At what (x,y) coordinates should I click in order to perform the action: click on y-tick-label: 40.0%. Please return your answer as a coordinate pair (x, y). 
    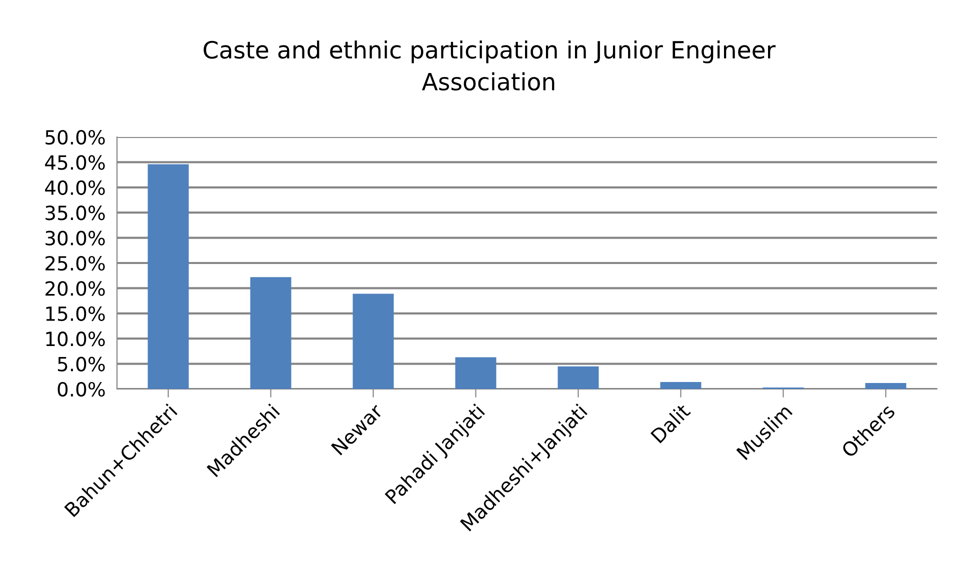
    Looking at the image, I should click on (75, 188).